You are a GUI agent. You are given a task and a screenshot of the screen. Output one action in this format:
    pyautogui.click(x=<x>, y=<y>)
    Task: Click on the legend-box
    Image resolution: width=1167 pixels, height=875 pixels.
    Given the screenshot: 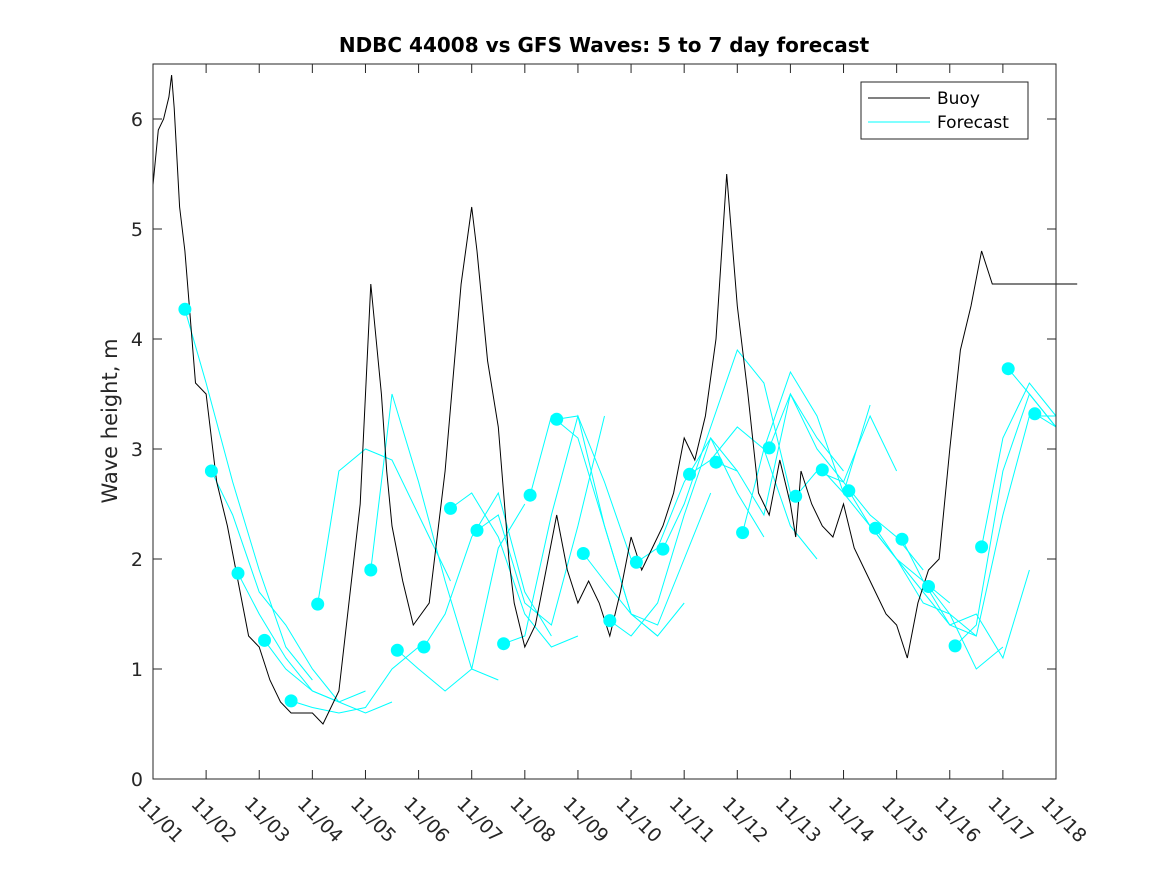 What is the action you would take?
    pyautogui.click(x=944, y=110)
    